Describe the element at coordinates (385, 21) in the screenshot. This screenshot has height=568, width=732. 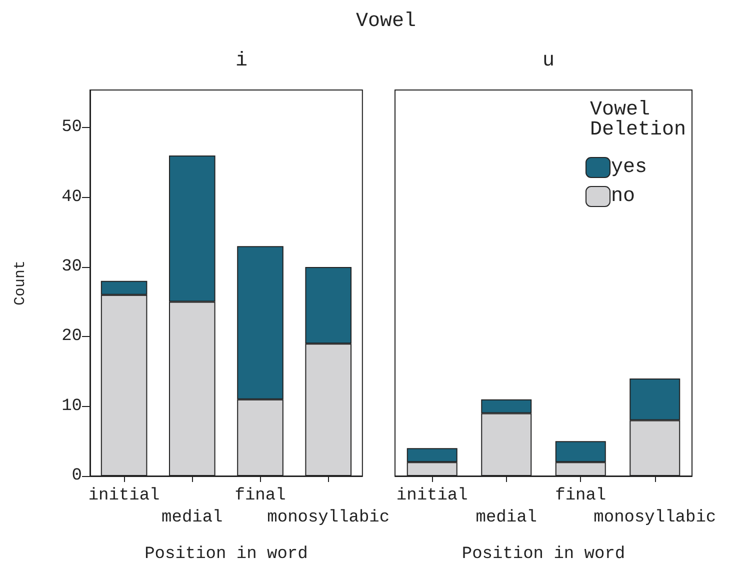
I see `chart-title: Vowel` at that location.